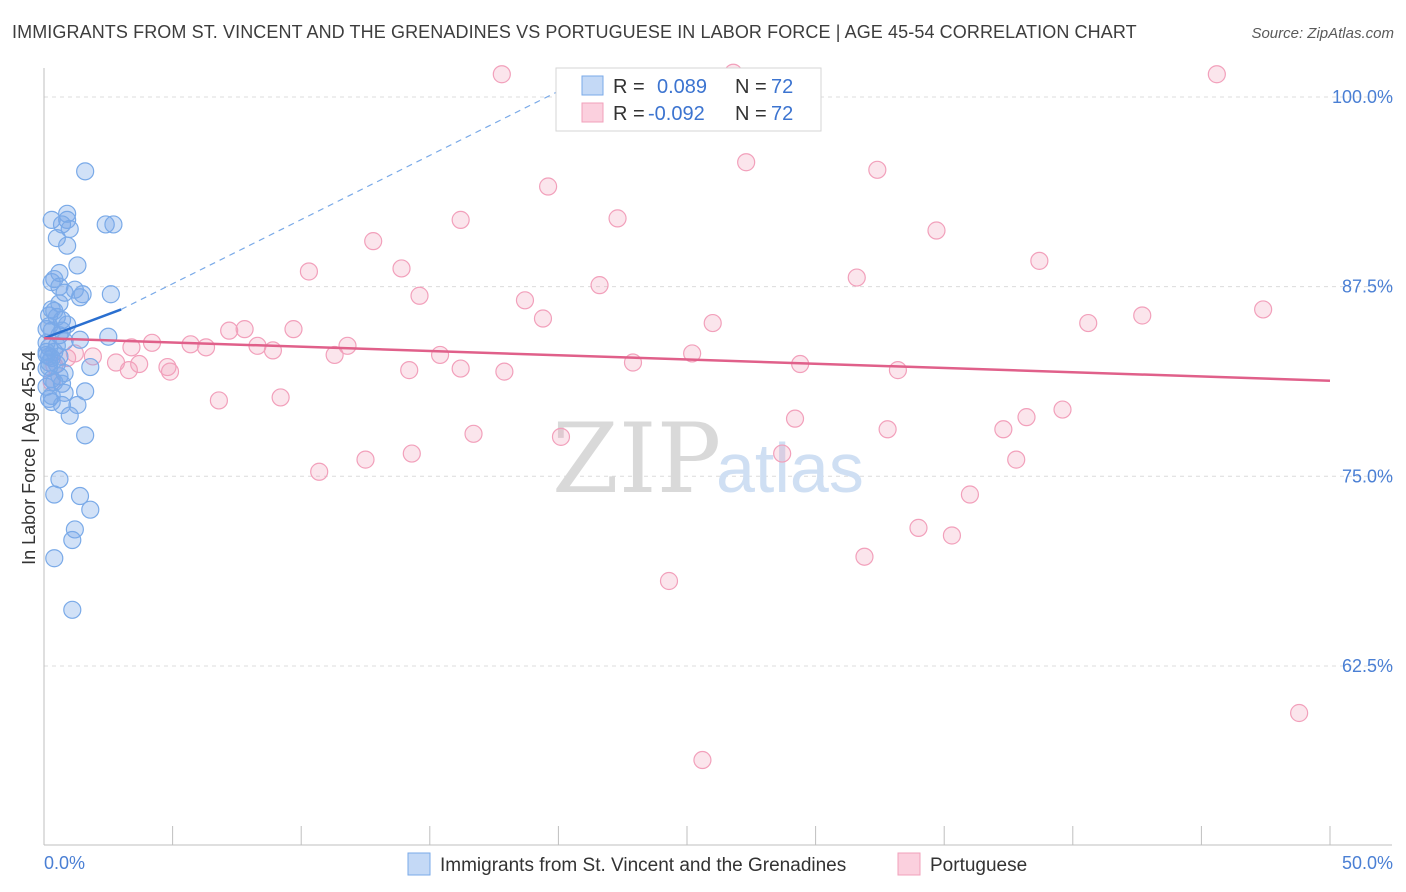  What do you see at coordinates (1367, 863) in the screenshot?
I see `x-tick-label-1: 50.0%` at bounding box center [1367, 863].